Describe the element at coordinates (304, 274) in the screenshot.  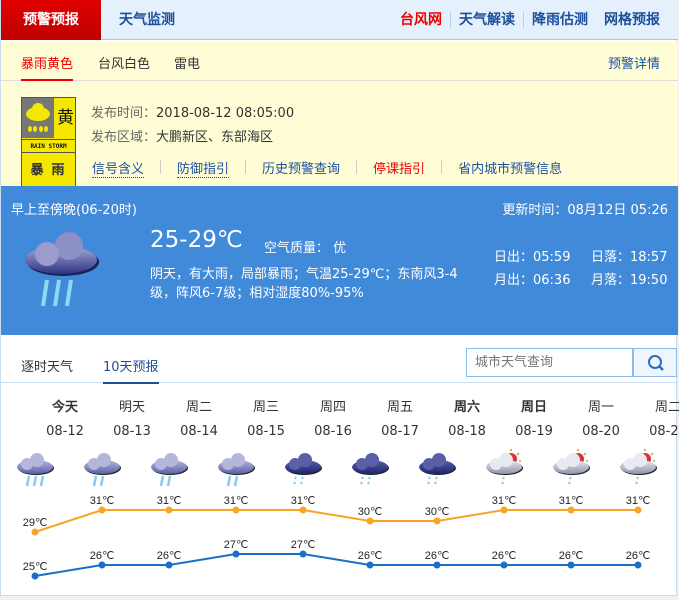
I see `forecast-desc-1: 阴天，有大雨，局部暴雨；气温25-29℃；东南风3-4` at that location.